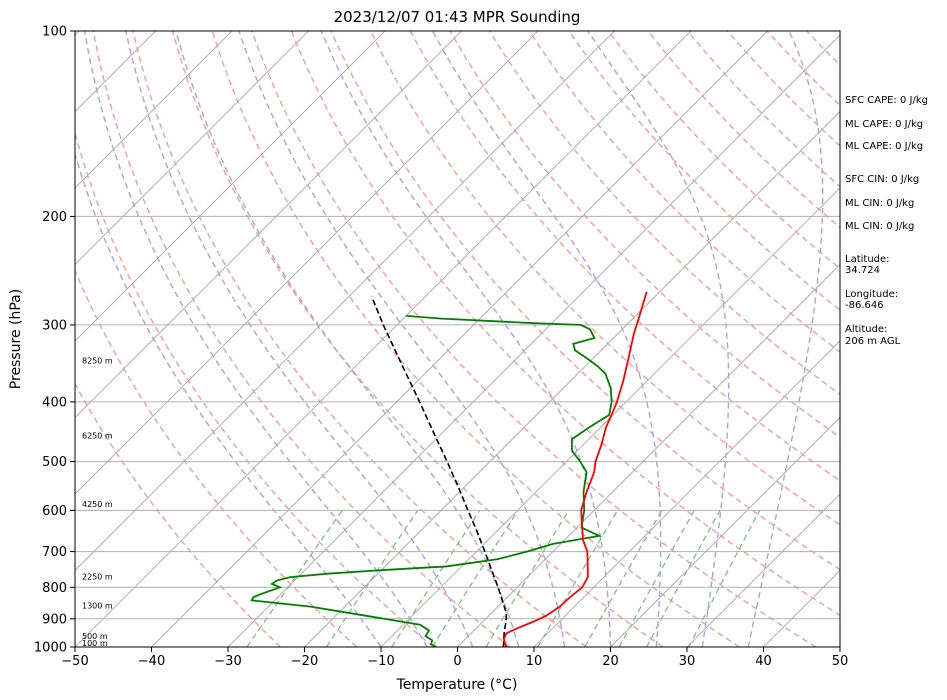 Image resolution: width=947 pixels, height=700 pixels. I want to click on info-sfc-cape: SFC CAPE: 0 J/kg, so click(886, 100).